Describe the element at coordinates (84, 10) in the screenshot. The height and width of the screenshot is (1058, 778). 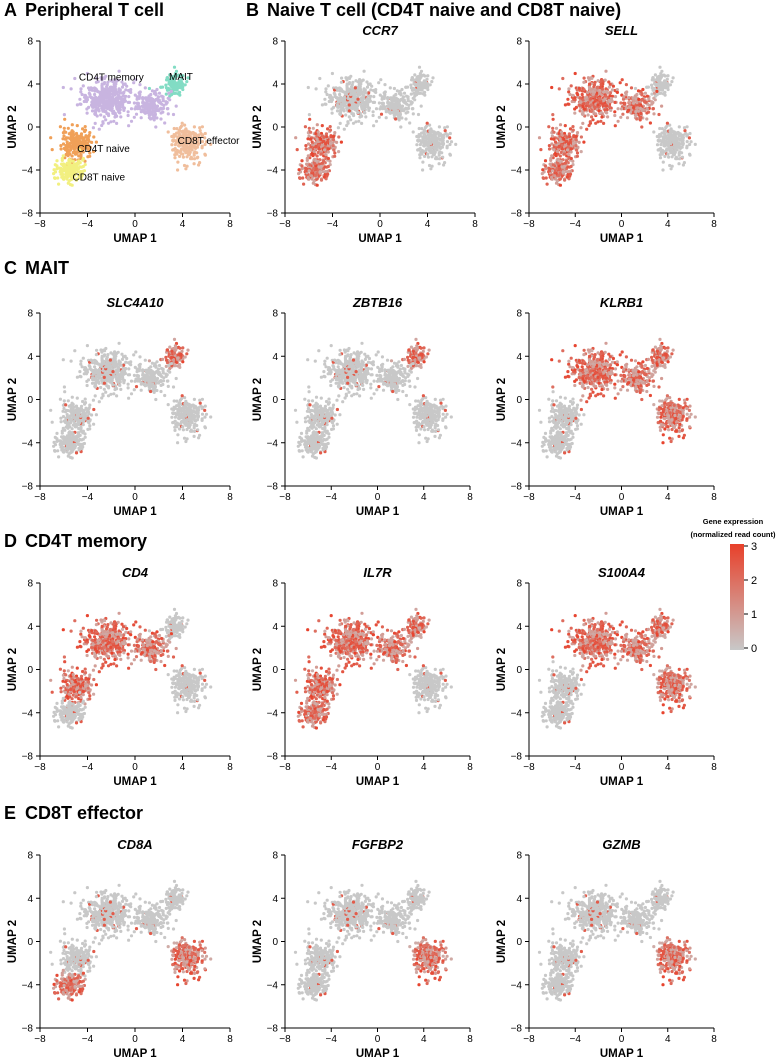
I see `section-a-header: A Peripheral T cell` at that location.